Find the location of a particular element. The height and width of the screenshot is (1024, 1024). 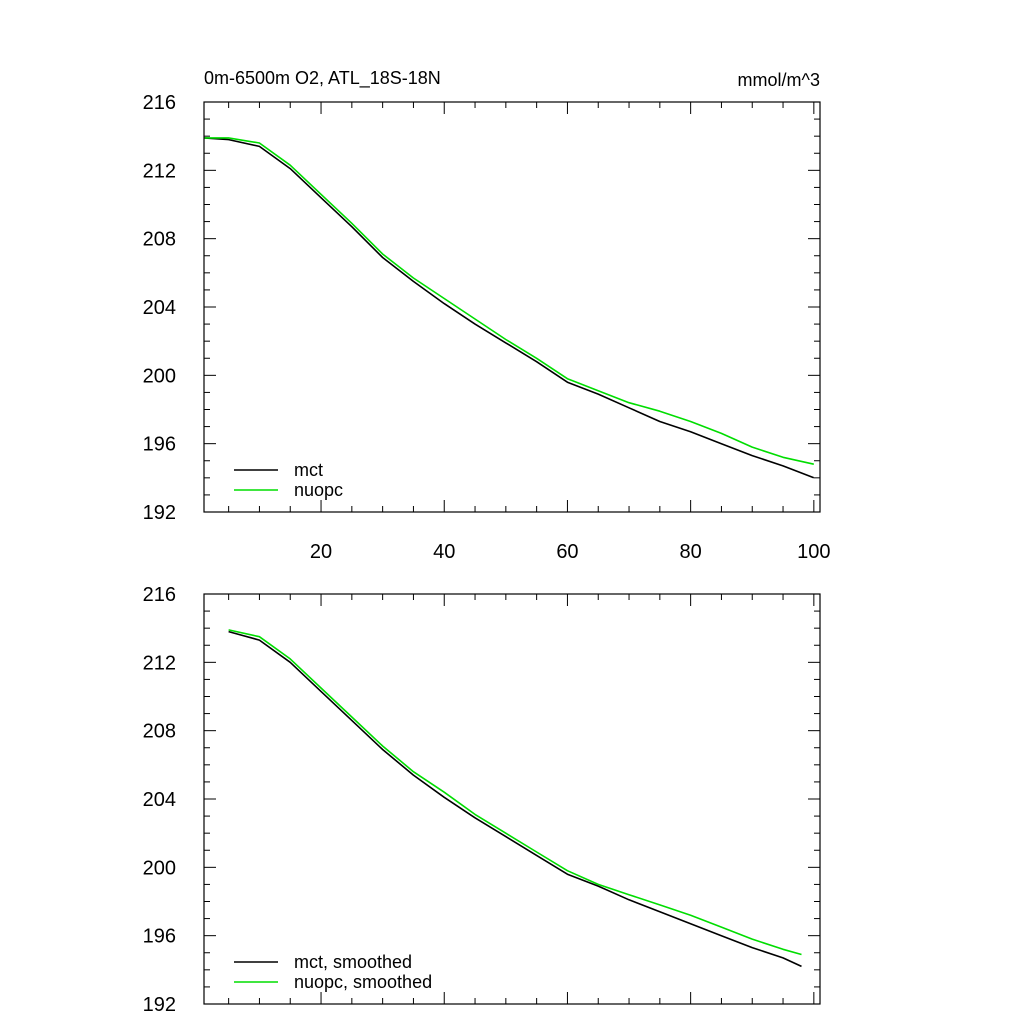

x-tick-label: 100 is located at coordinates (813, 552).